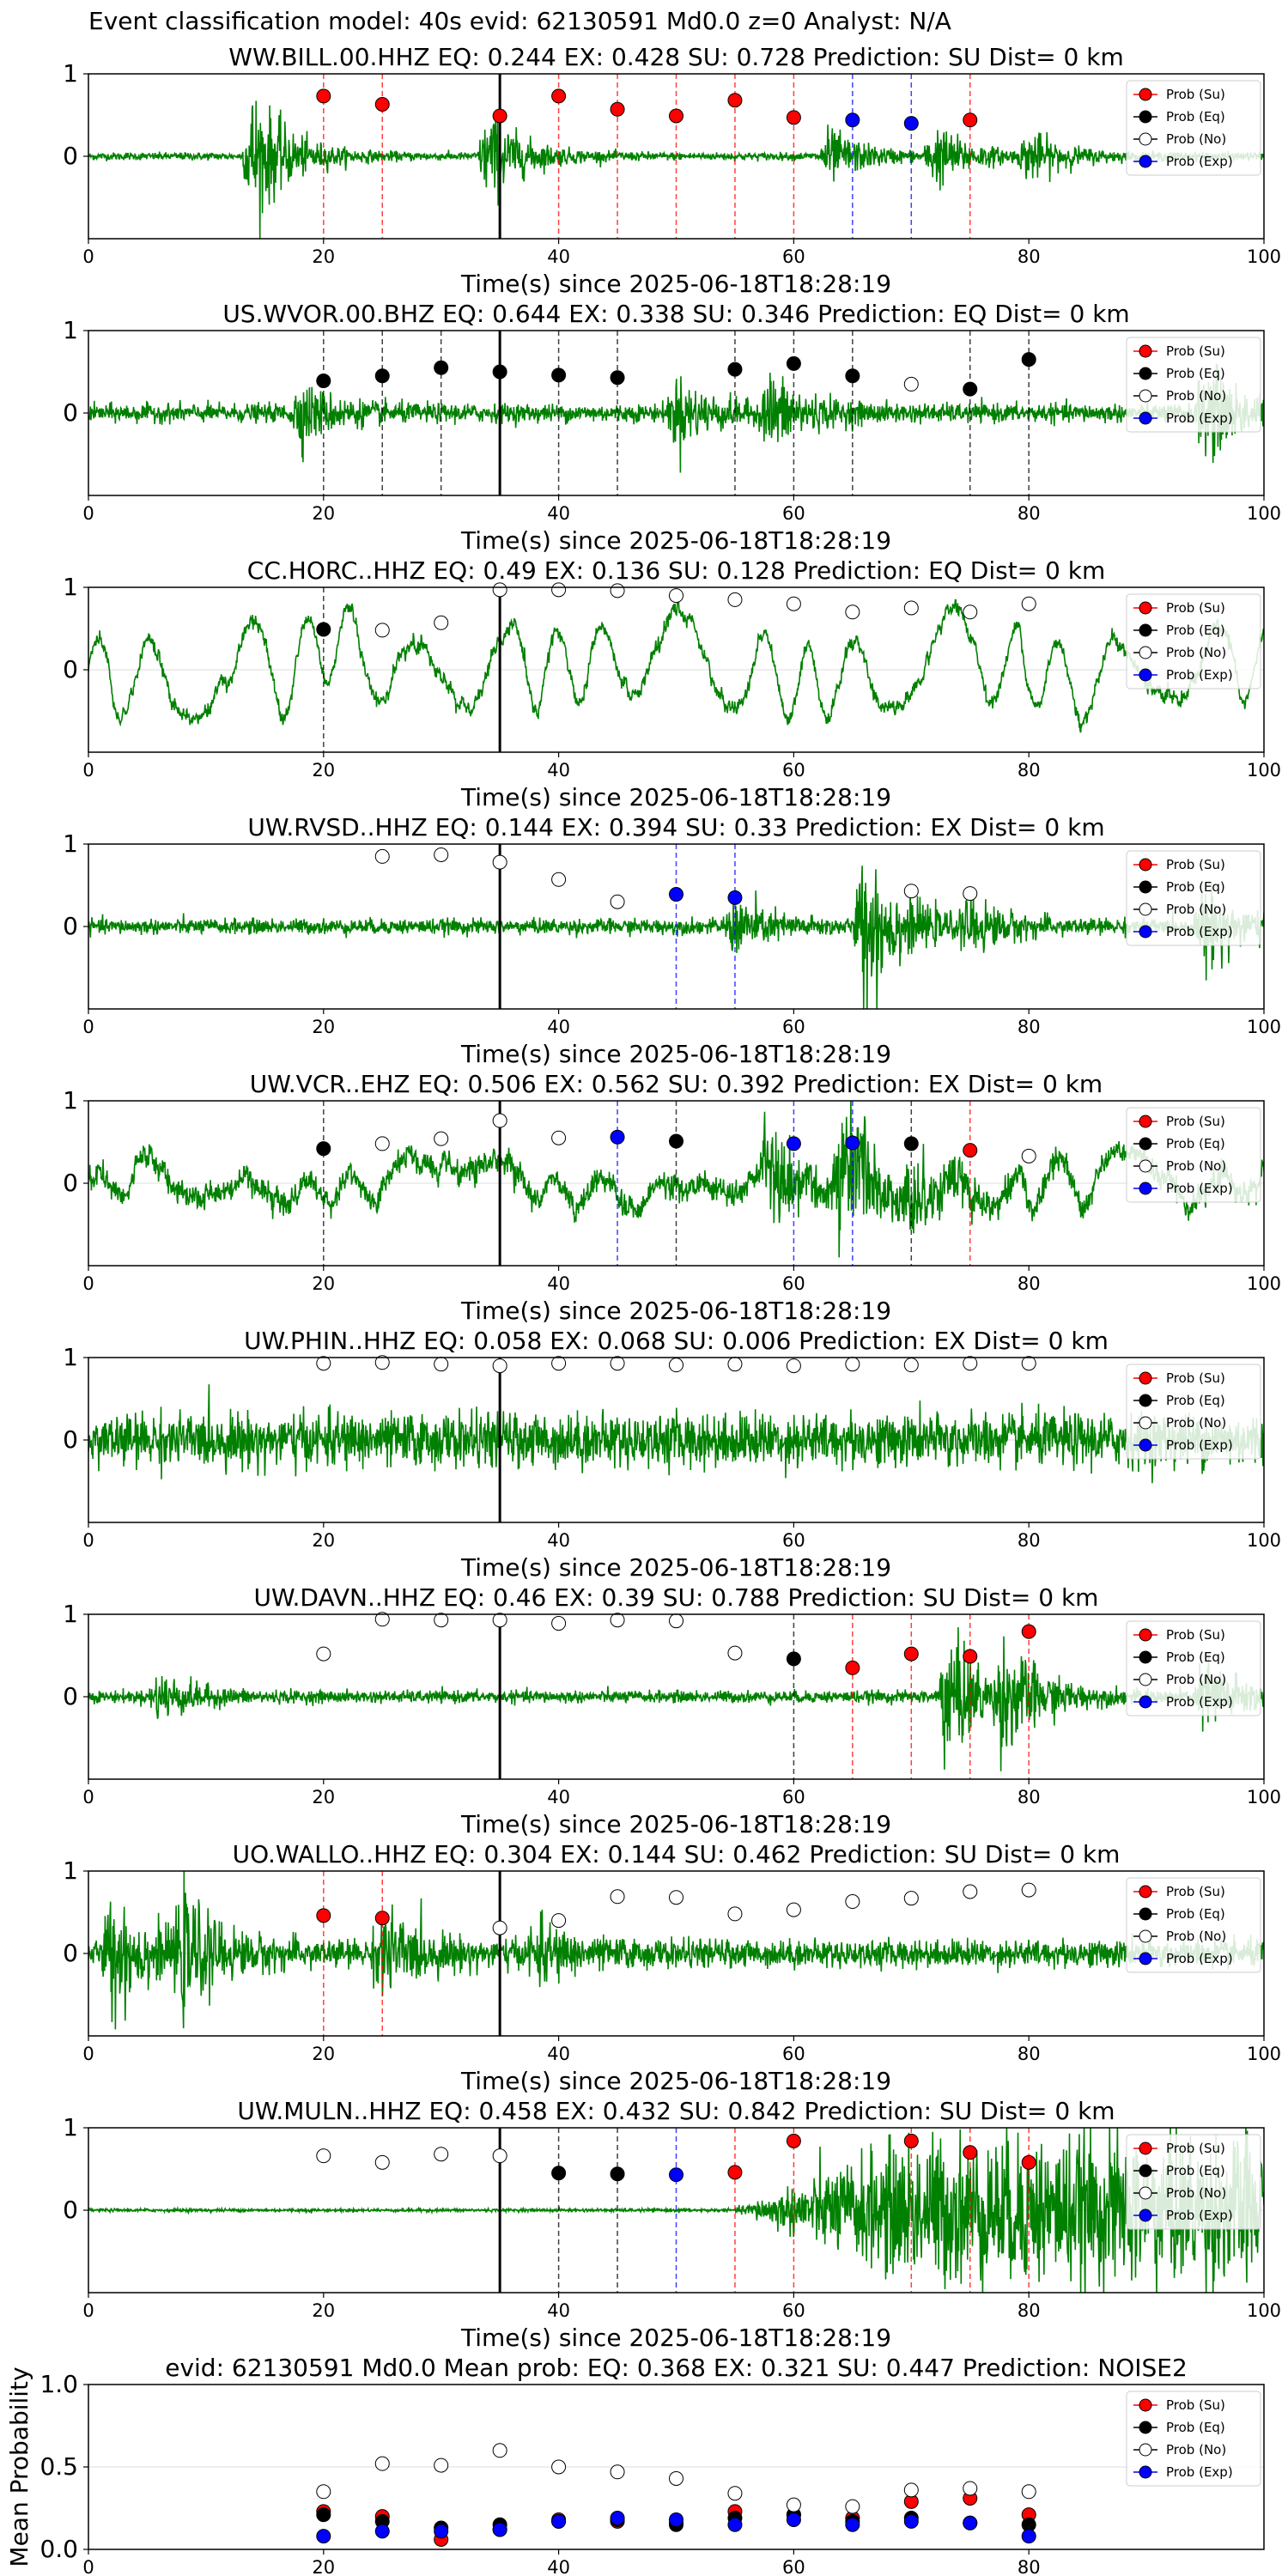 Image resolution: width=1288 pixels, height=2576 pixels. What do you see at coordinates (618, 2518) in the screenshot?
I see `mean-point-exp` at bounding box center [618, 2518].